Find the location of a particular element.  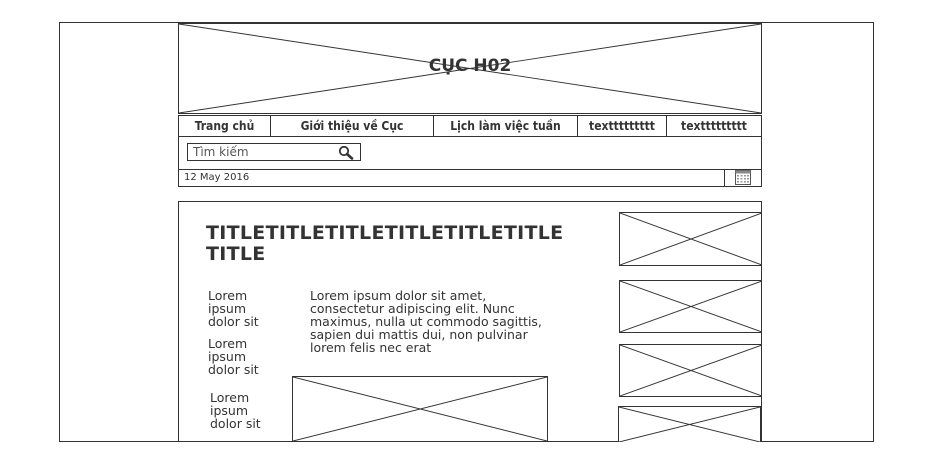

site-title: CỤC H02 is located at coordinates (470, 66).